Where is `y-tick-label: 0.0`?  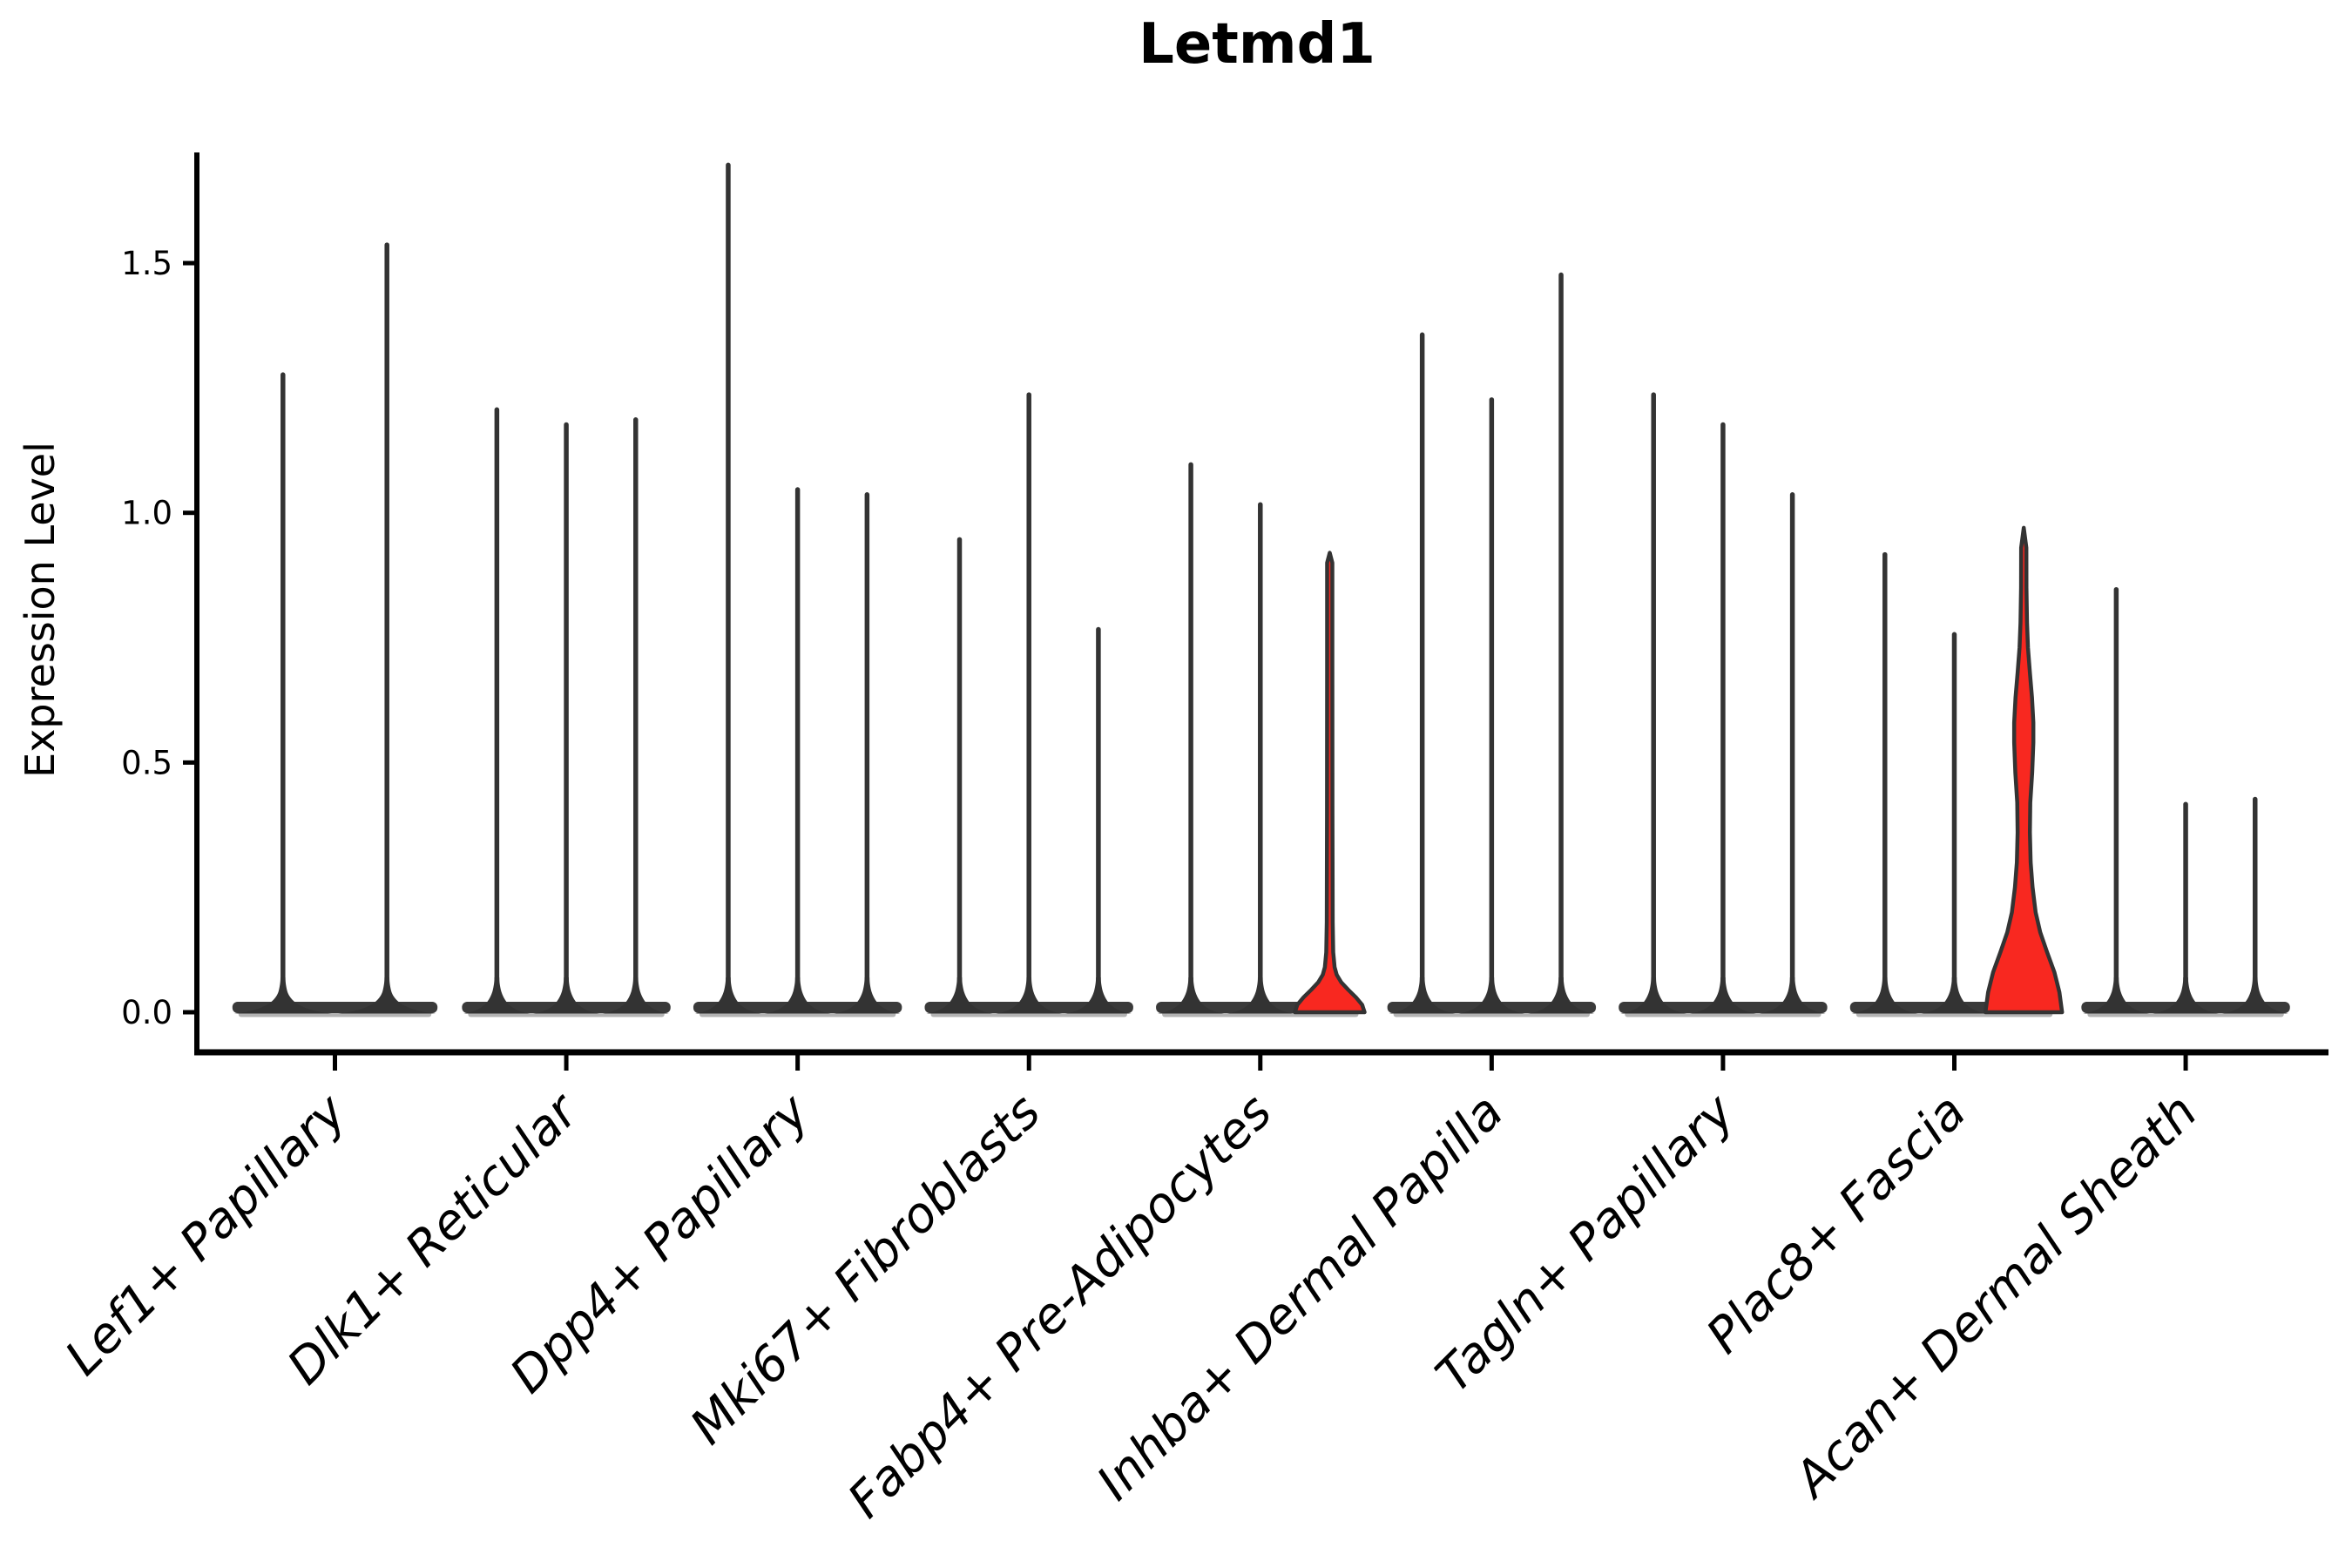 y-tick-label: 0.0 is located at coordinates (146, 1013).